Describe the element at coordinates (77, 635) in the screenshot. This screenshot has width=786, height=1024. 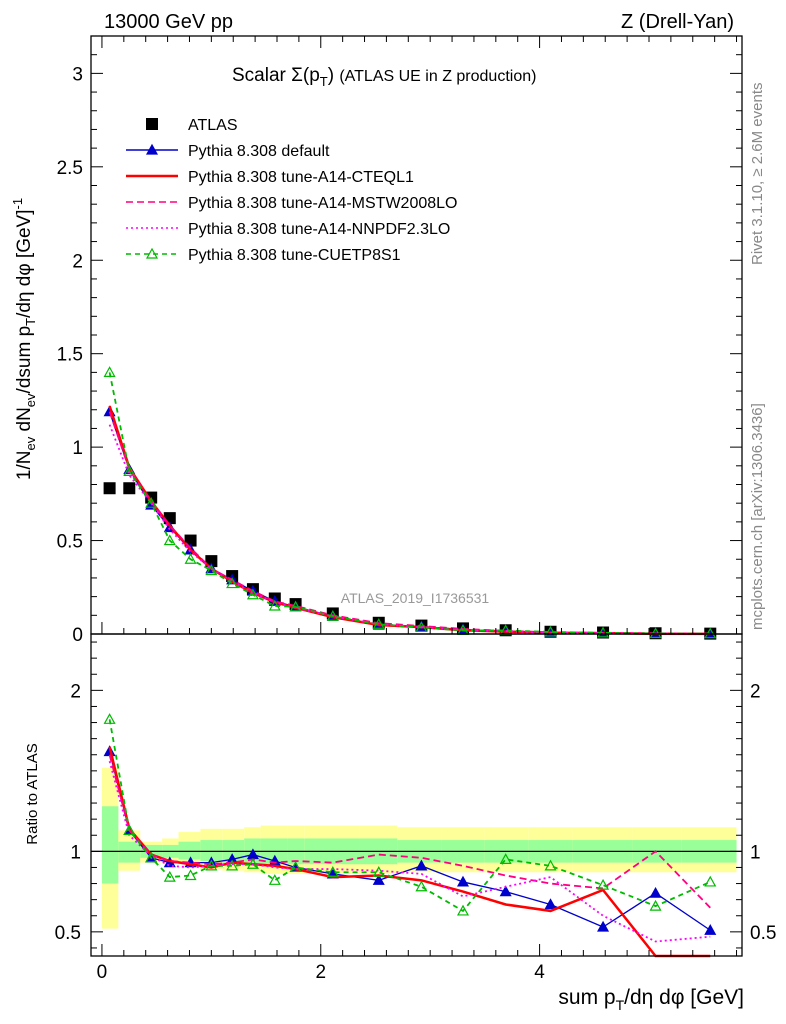
I see `y-tick-label: 0` at that location.